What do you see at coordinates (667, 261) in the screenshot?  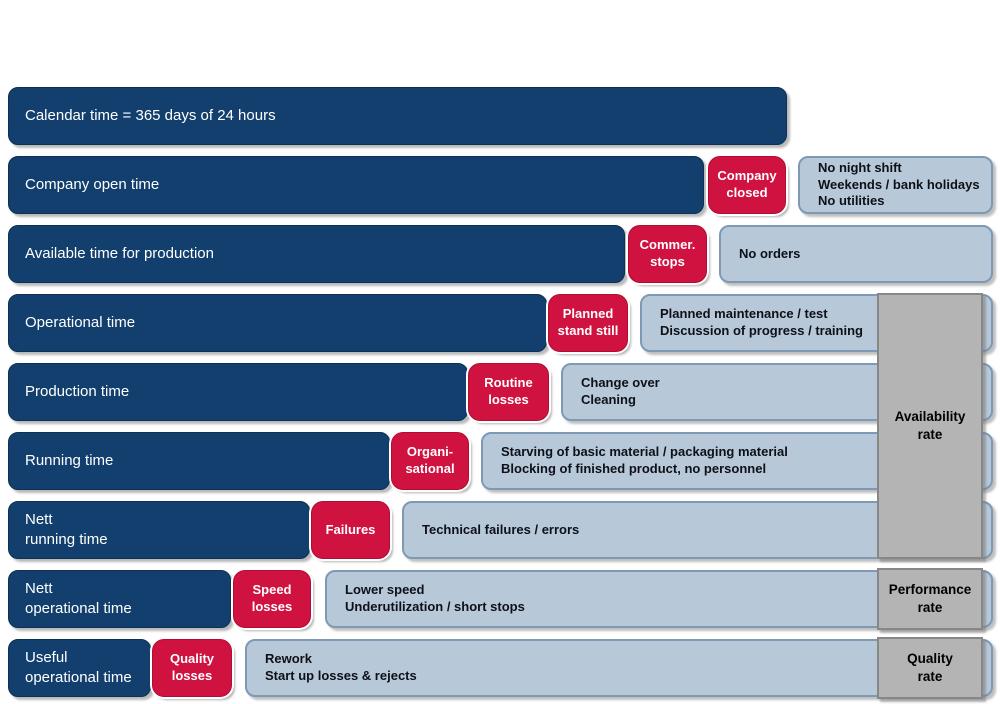 I see `loss-badge-label-line: stops` at bounding box center [667, 261].